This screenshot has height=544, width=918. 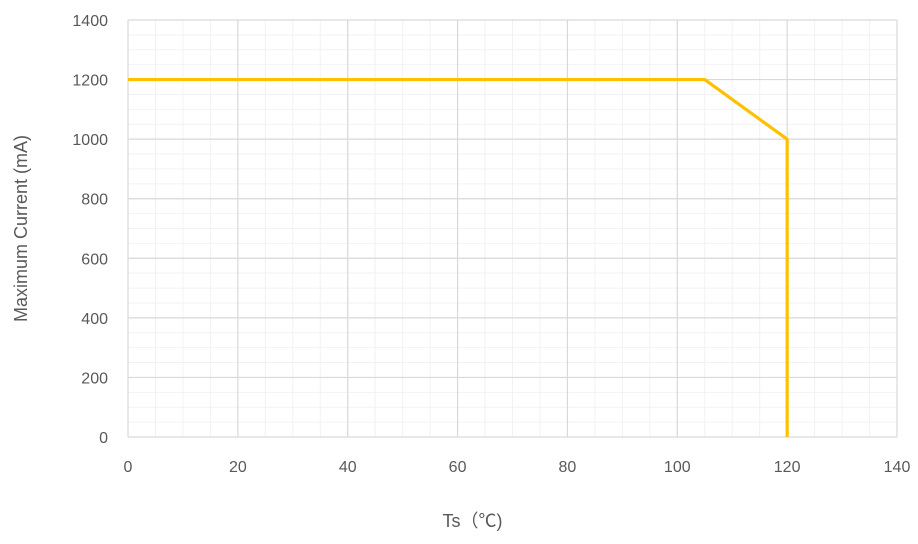 I want to click on x-tick-label: 100, so click(x=677, y=467).